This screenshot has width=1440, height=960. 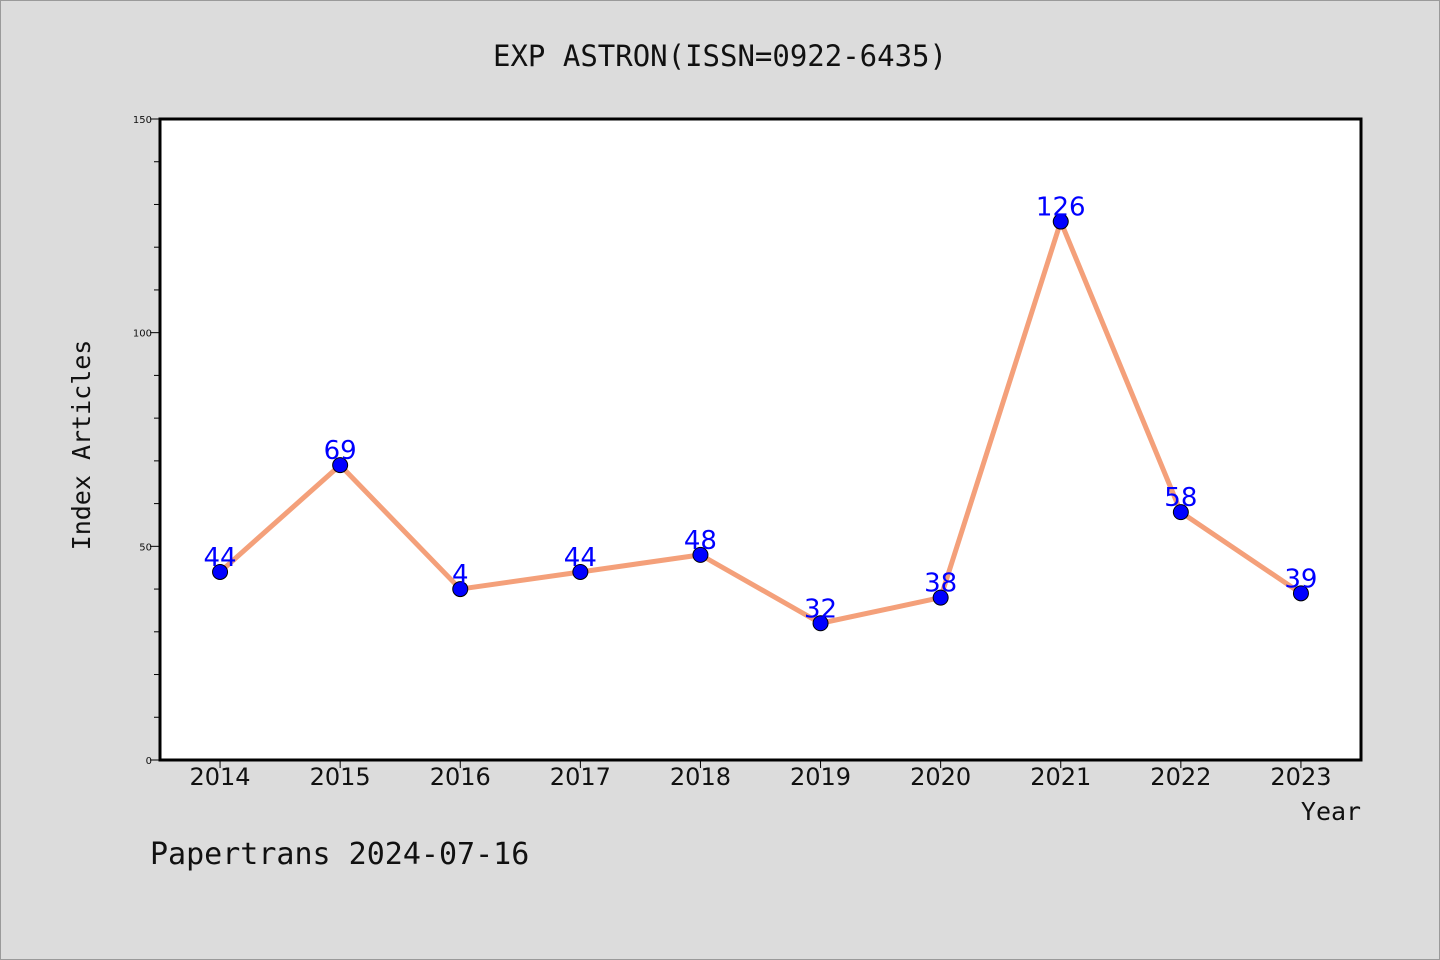 What do you see at coordinates (940, 584) in the screenshot?
I see `data-label: 38` at bounding box center [940, 584].